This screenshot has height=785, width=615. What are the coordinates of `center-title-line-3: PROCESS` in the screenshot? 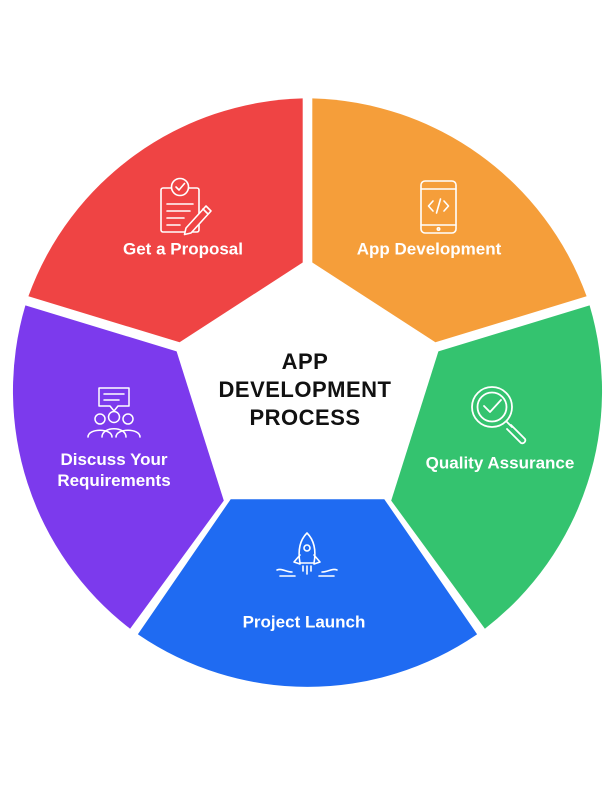 It's located at (305, 417).